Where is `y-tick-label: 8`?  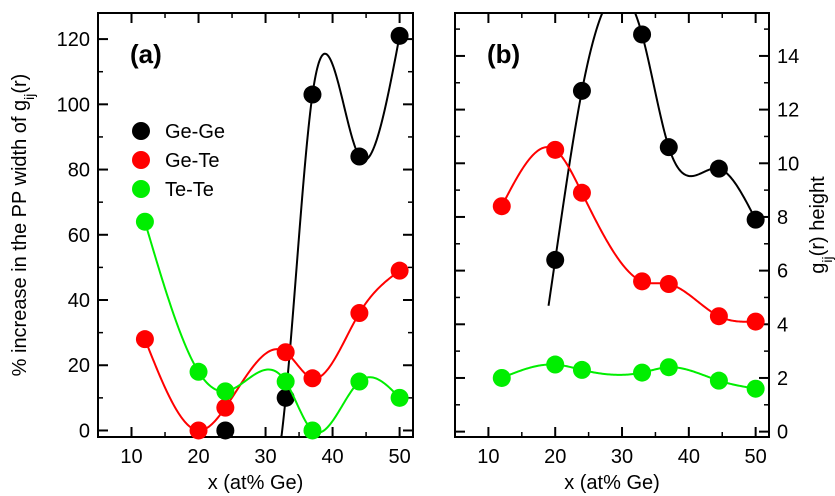 y-tick-label: 8 is located at coordinates (782, 218).